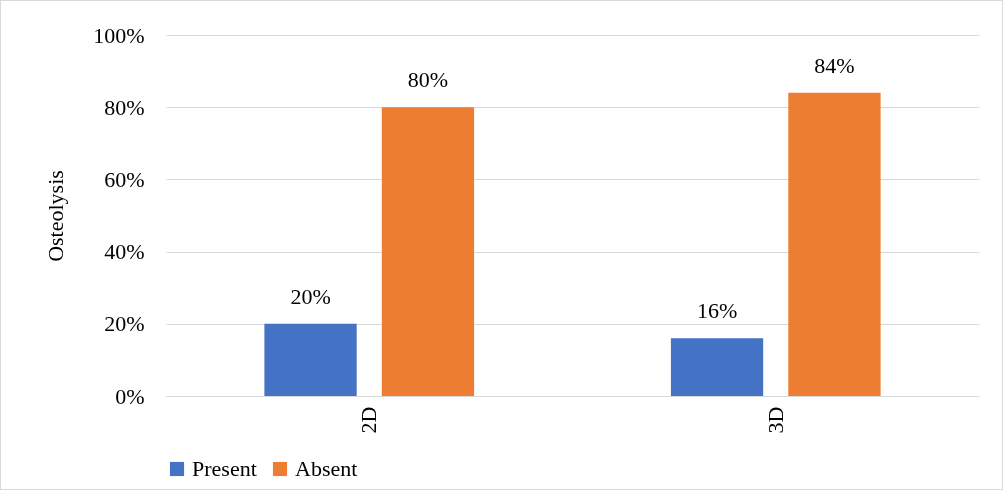  I want to click on y-axis-title: Osteolysis, so click(56, 216).